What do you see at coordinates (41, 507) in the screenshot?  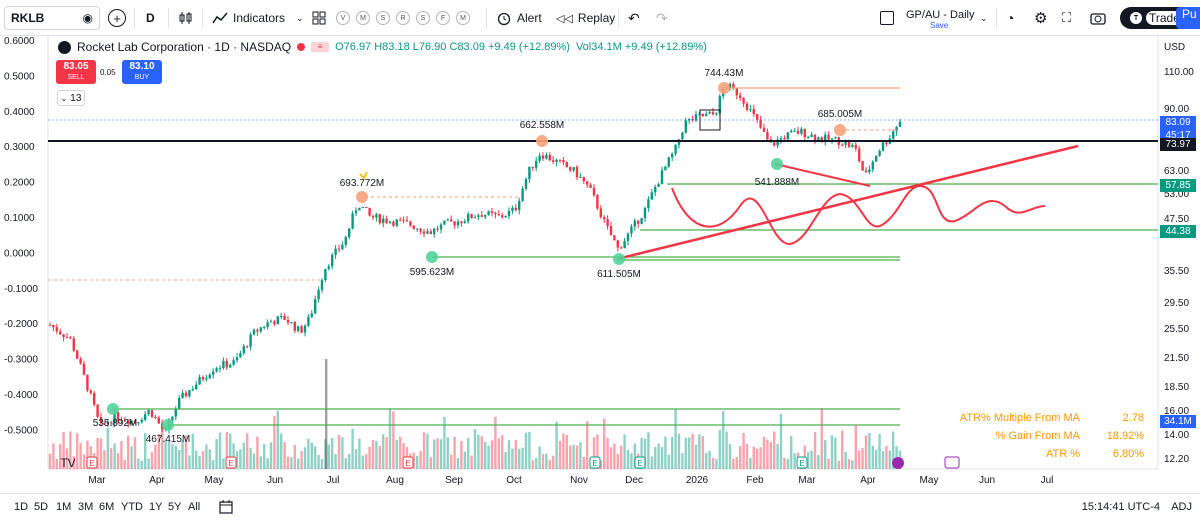 I see `range-5d: 5D` at bounding box center [41, 507].